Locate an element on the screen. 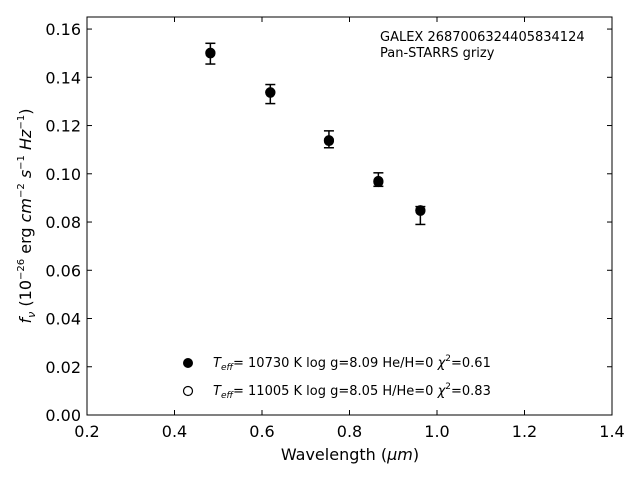 The image size is (640, 480). x-tick-label: 0.6 is located at coordinates (261, 431).